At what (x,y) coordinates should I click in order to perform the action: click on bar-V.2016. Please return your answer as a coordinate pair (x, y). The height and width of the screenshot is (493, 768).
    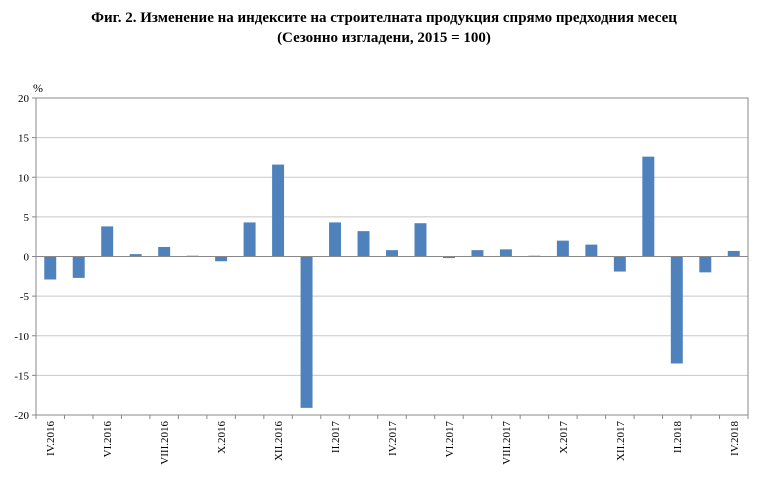
    Looking at the image, I should click on (78, 267).